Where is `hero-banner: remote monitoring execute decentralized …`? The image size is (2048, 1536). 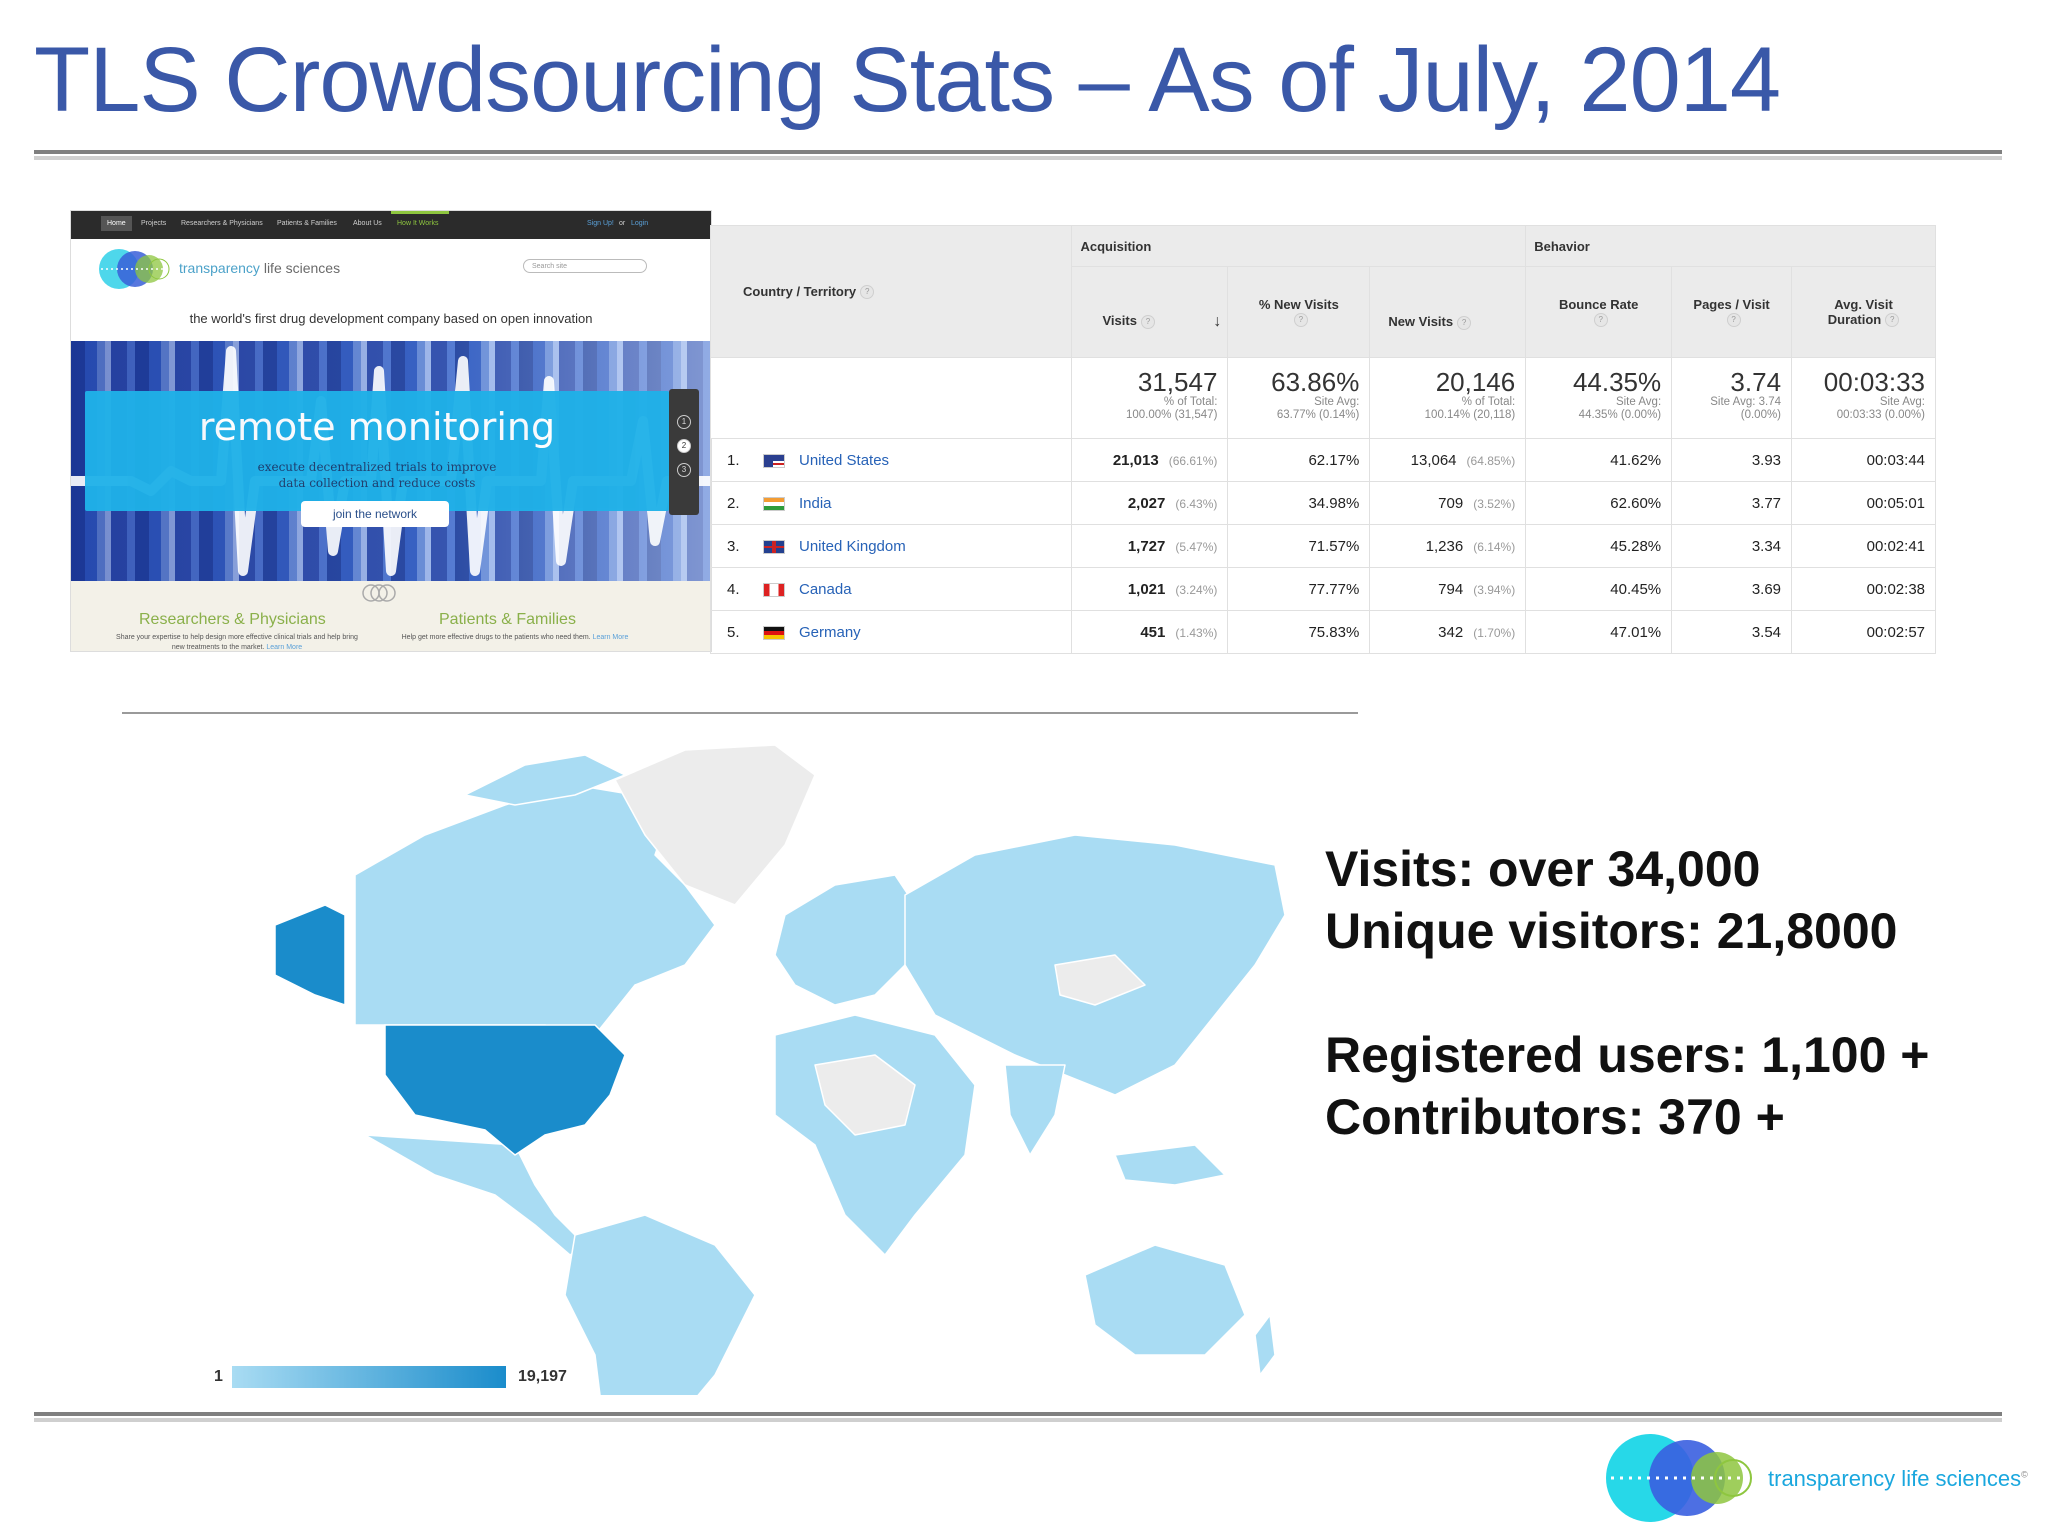
hero-banner: remote monitoring execute decentralized … is located at coordinates (391, 461).